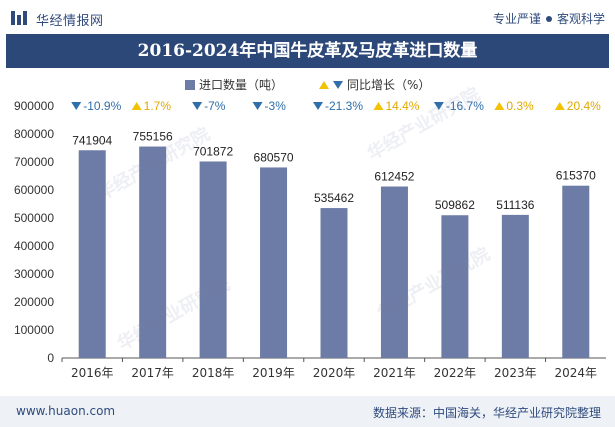 This screenshot has height=427, width=615. I want to click on x-tick-label: 2019年, so click(273, 373).